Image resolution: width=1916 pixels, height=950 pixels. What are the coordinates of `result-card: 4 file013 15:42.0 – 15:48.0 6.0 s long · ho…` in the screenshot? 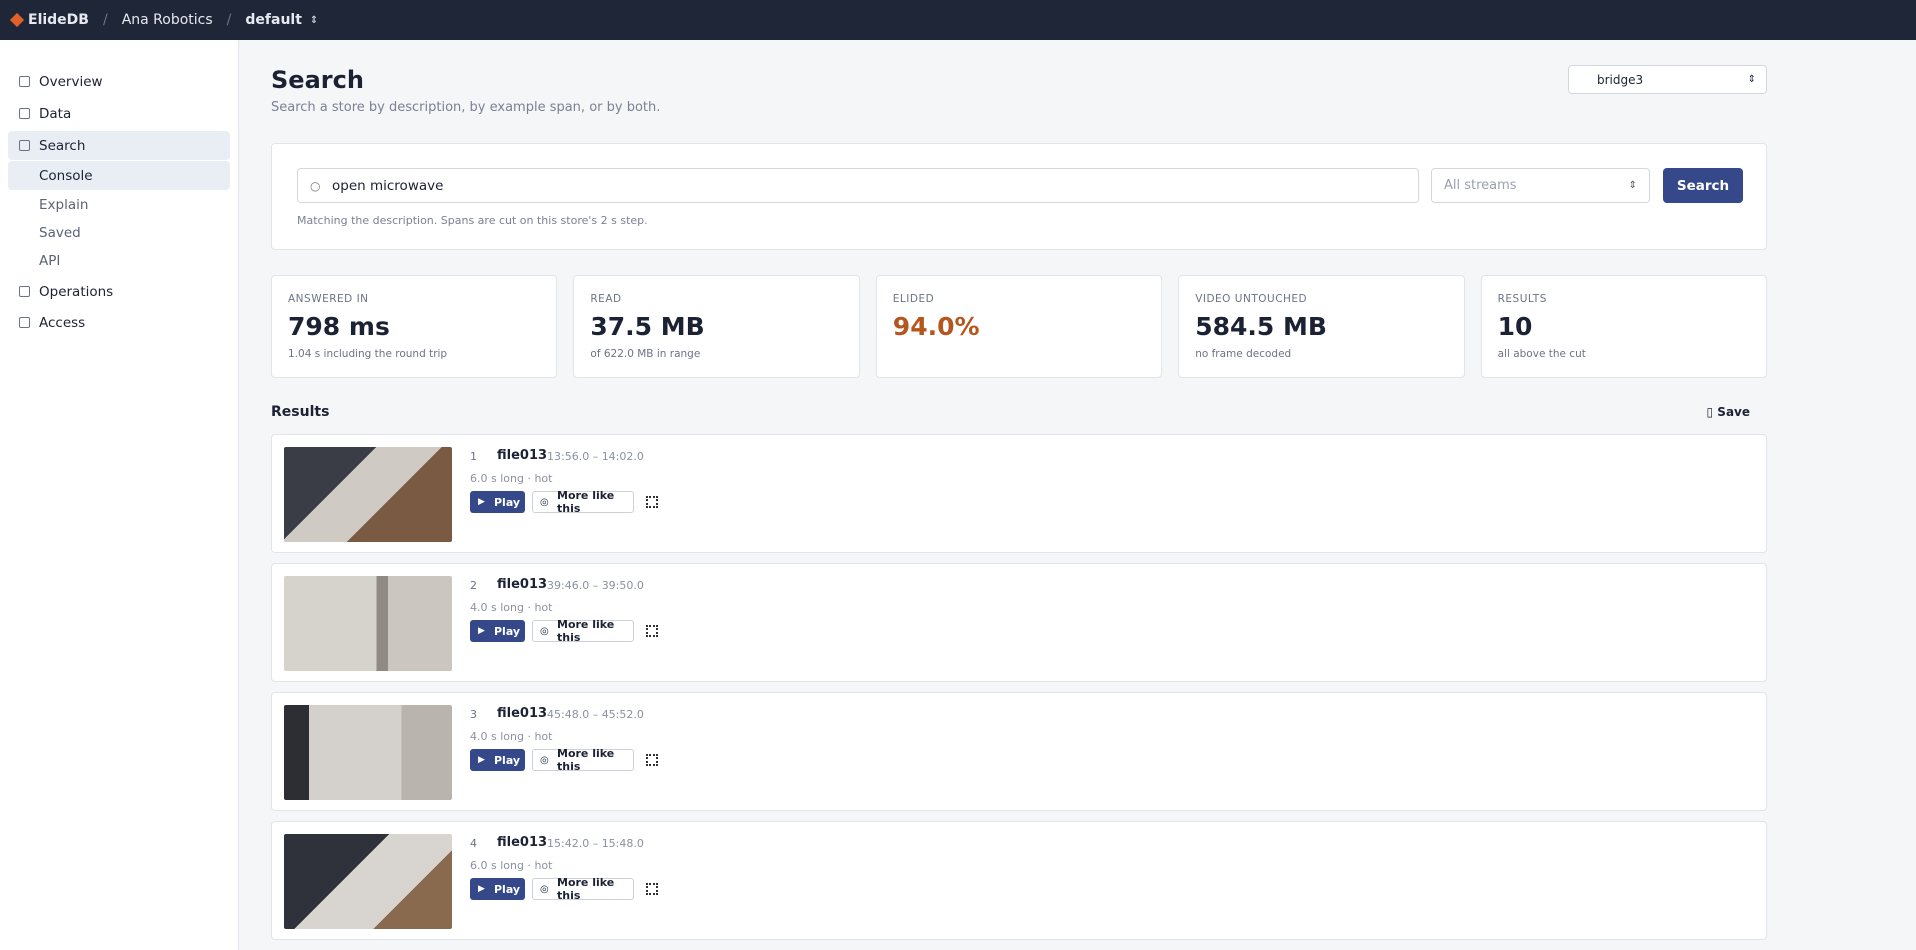 It's located at (1019, 880).